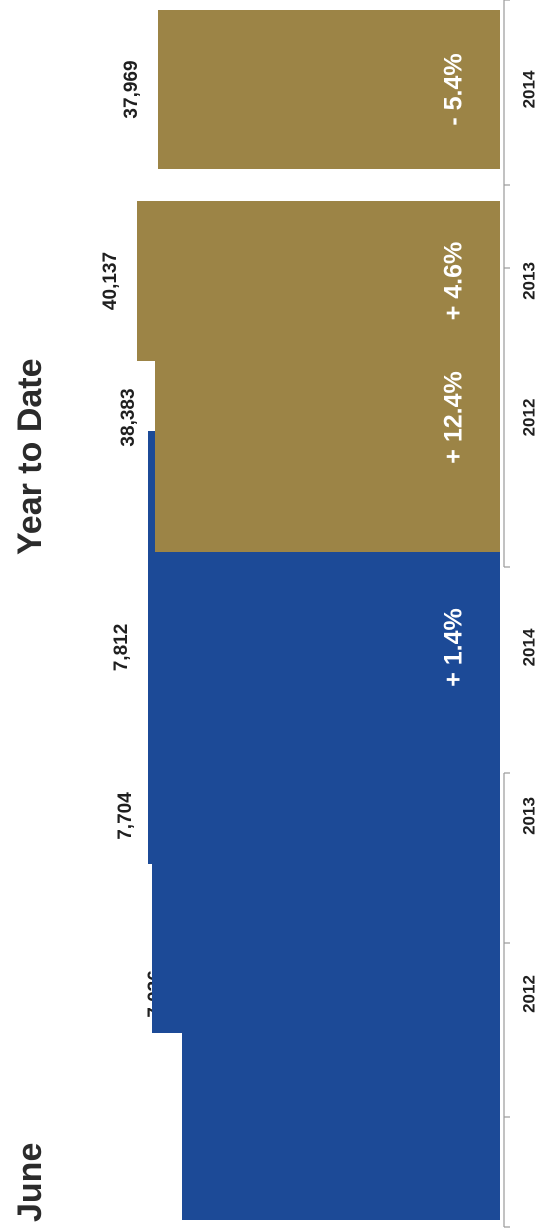 The height and width of the screenshot is (1232, 539). Describe the element at coordinates (128, 417) in the screenshot. I see `value-label: 38,383` at that location.